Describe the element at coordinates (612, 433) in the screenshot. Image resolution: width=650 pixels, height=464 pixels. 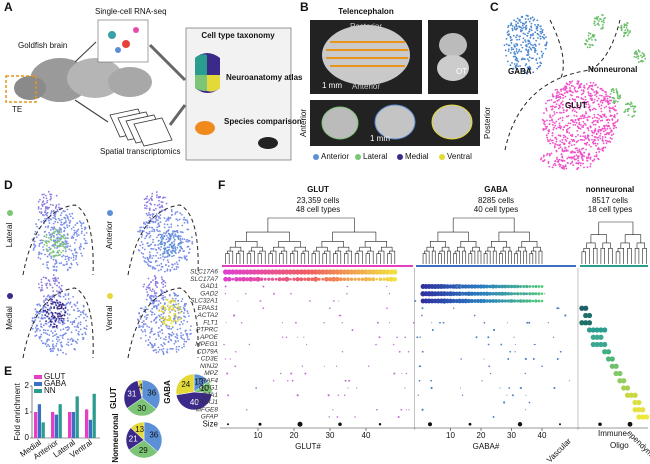
I see `annotation: Immune` at that location.